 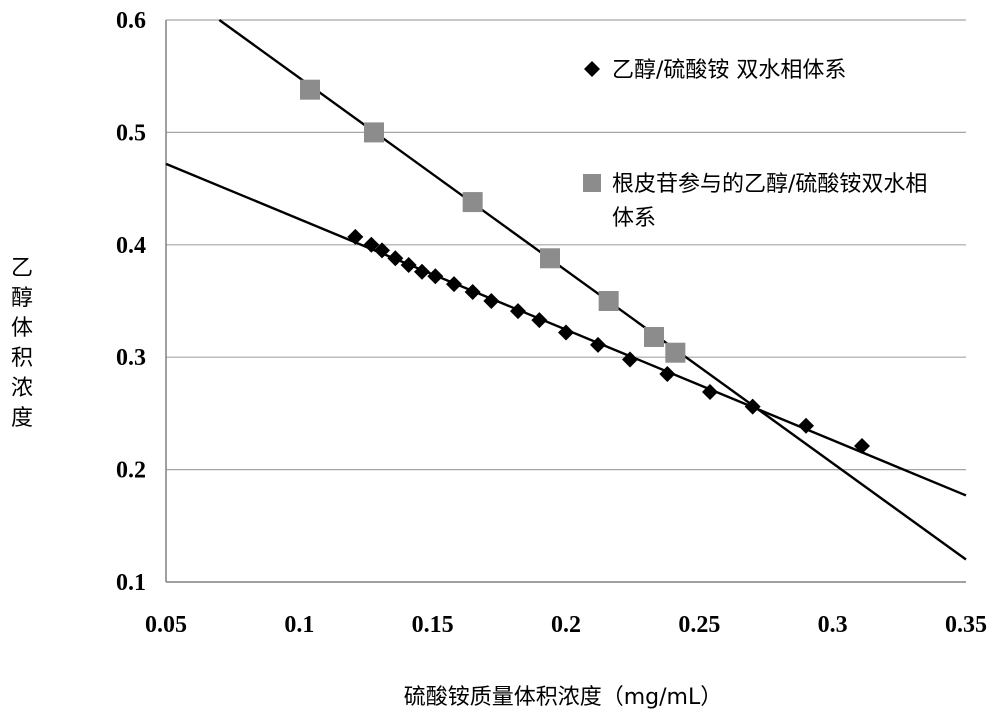 What do you see at coordinates (592, 183) in the screenshot?
I see `legend-marker-square` at bounding box center [592, 183].